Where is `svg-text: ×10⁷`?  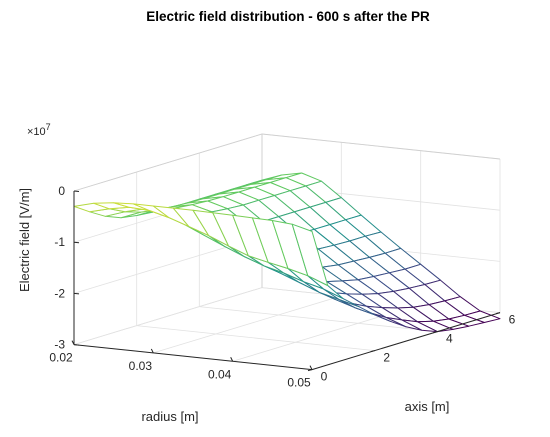
svg-text: ×10⁷ is located at coordinates (39, 130).